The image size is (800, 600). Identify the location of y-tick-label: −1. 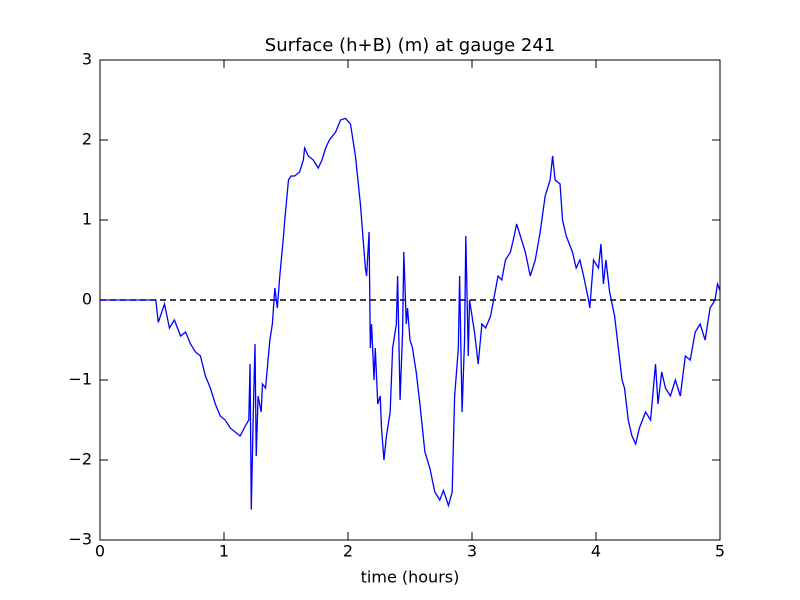
(80, 379).